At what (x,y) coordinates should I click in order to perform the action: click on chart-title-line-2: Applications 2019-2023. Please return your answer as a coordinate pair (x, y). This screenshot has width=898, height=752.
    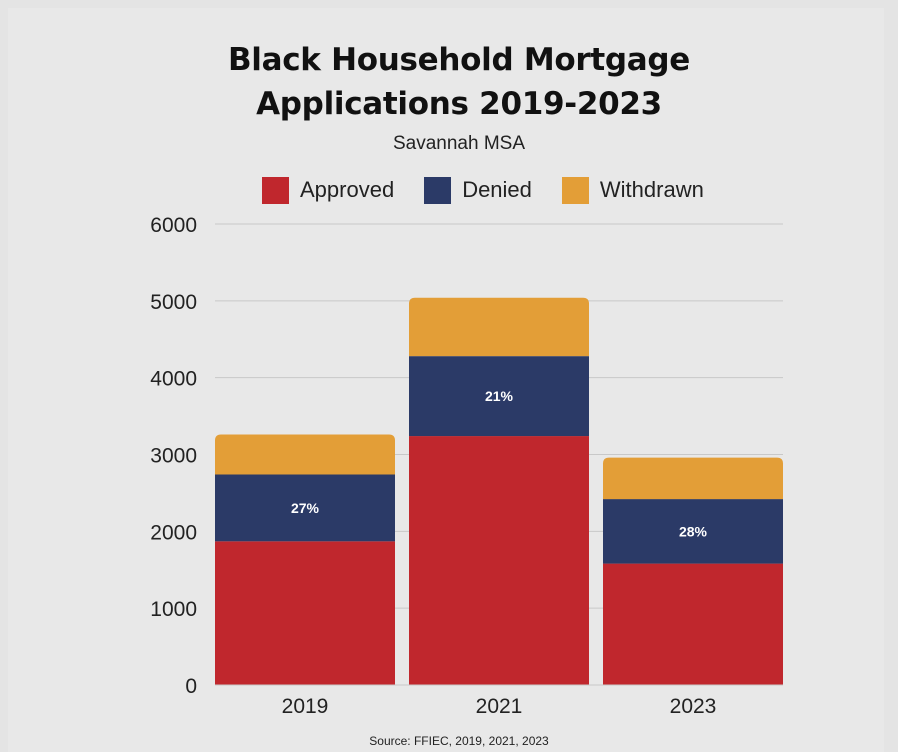
    Looking at the image, I should click on (459, 104).